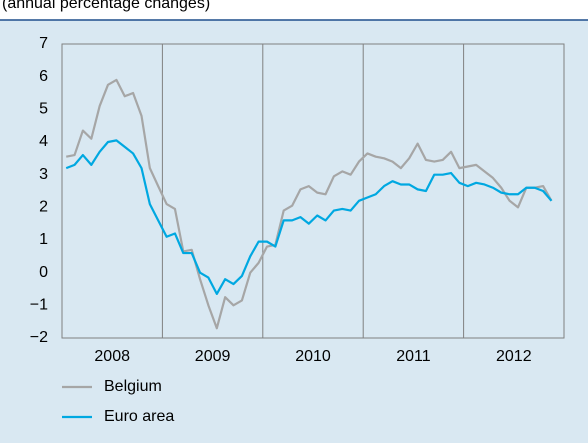  I want to click on y-tick-label: −1, so click(39, 305).